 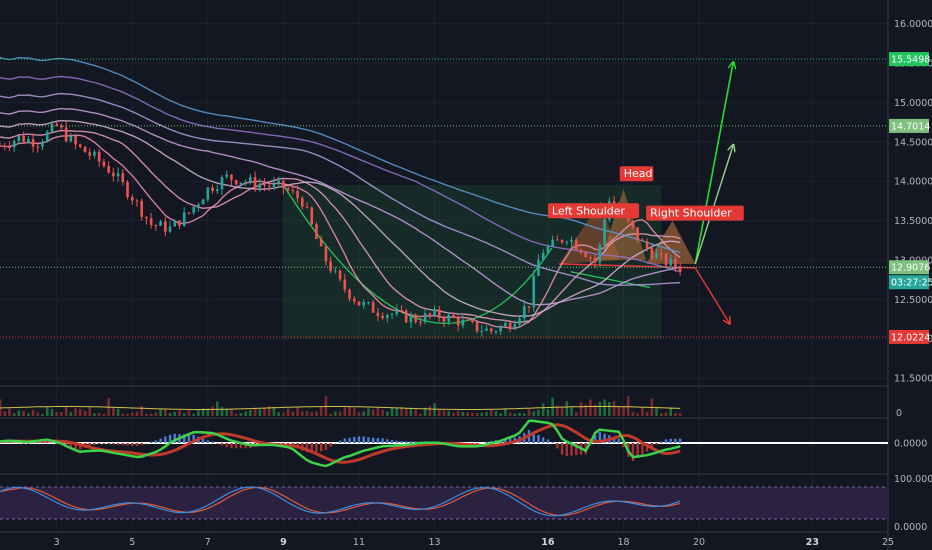 I want to click on time-tick-label: 23, so click(x=812, y=542).